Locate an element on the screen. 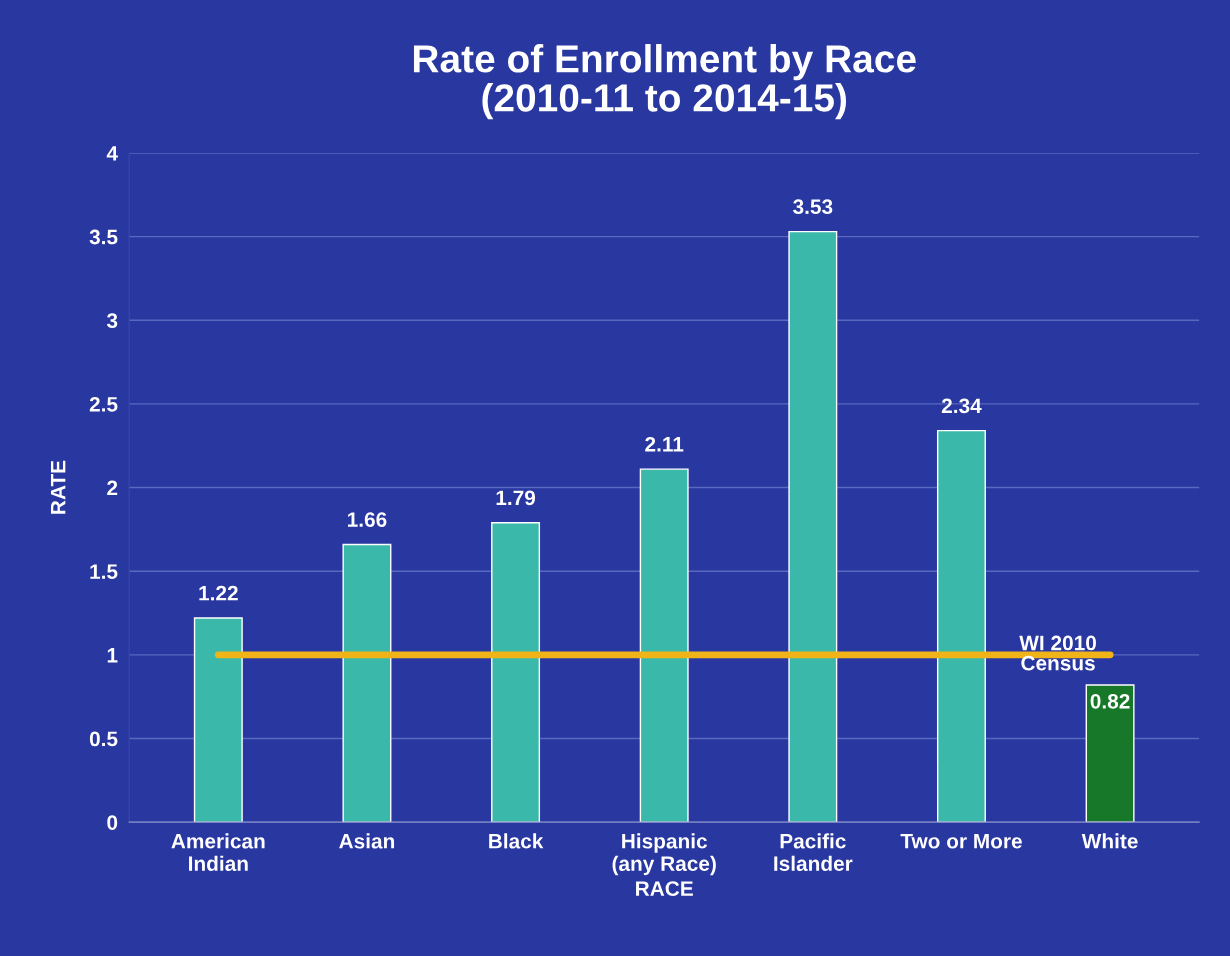  y-axis-title: RATE is located at coordinates (58, 487).